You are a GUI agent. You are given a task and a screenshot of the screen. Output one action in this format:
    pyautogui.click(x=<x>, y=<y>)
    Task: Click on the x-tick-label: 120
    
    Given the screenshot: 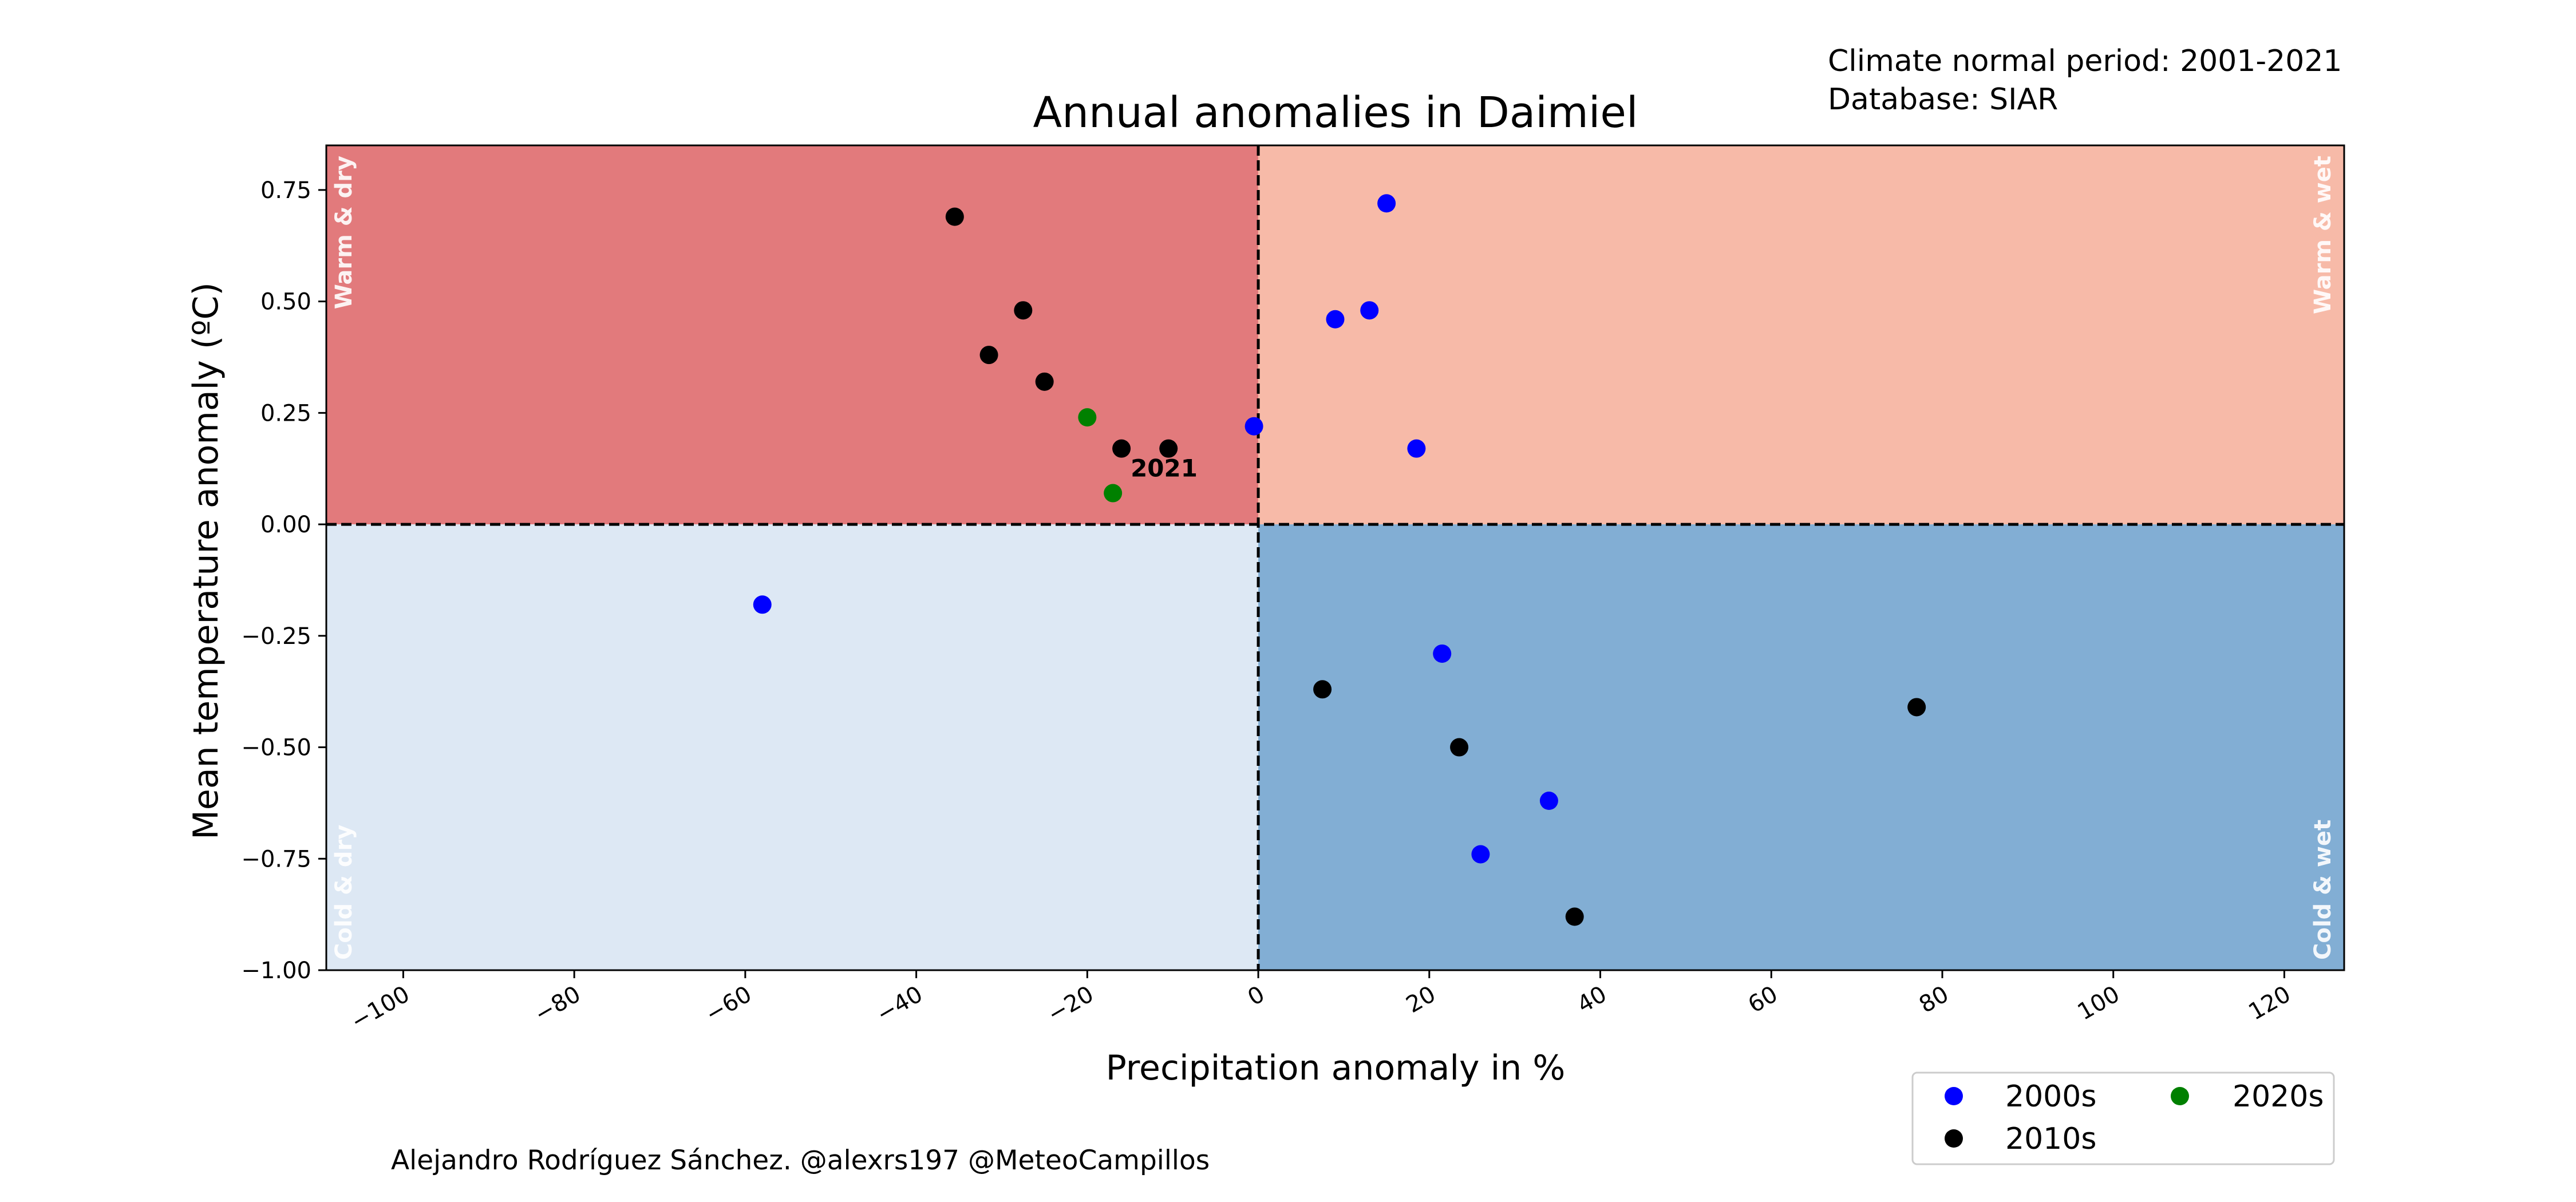 What is the action you would take?
    pyautogui.click(x=2269, y=1004)
    